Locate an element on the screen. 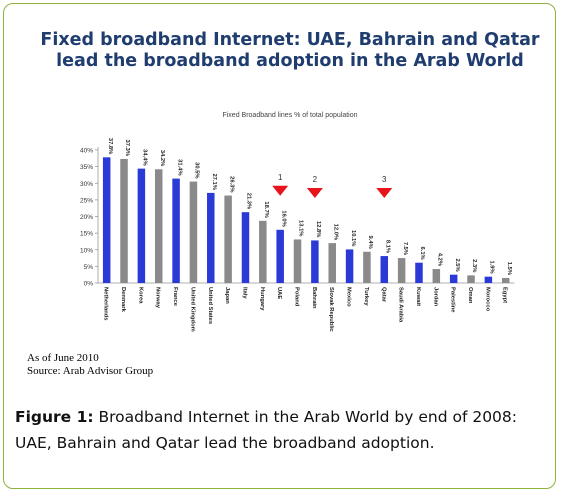 This screenshot has height=493, width=561. y-tick-label: 40% is located at coordinates (86, 151).